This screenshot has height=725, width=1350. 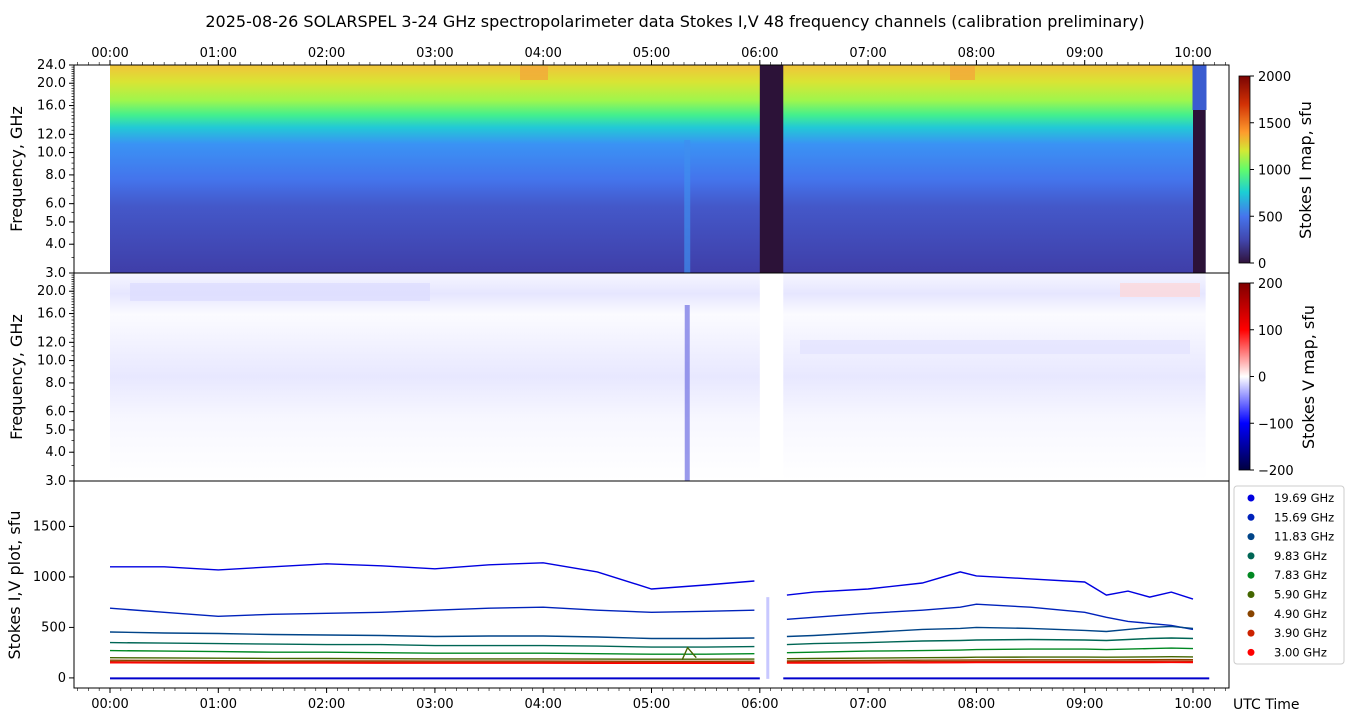 I want to click on series-line-5-90-GHz, so click(x=432, y=658).